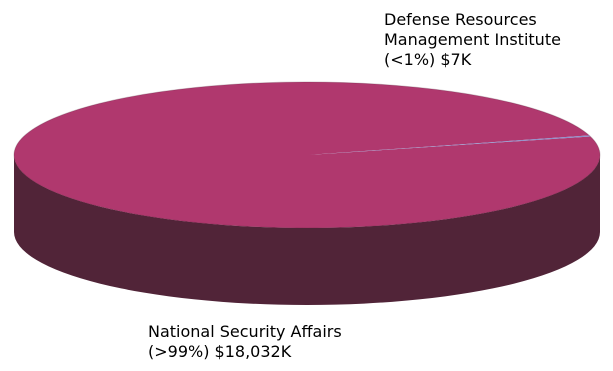  I want to click on slice-label-line: National Security Affairs, so click(245, 331).